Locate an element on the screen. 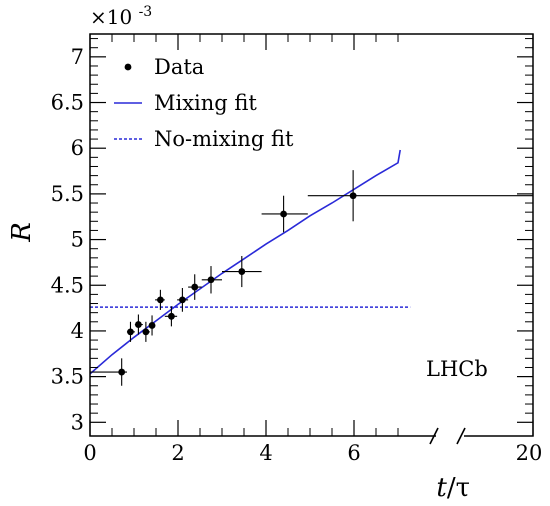 This screenshot has width=550, height=506. lhcb-label: LHCb is located at coordinates (457, 369).